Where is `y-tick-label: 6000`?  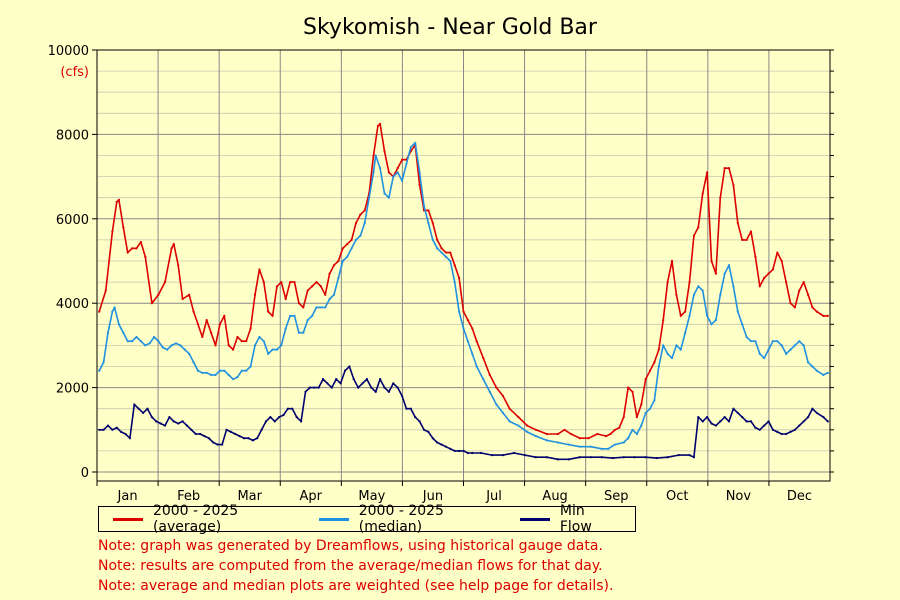
y-tick-label: 6000 is located at coordinates (72, 220).